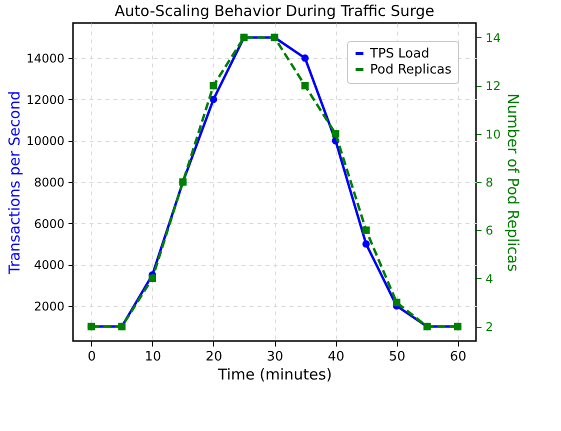 This screenshot has width=561, height=431. What do you see at coordinates (493, 86) in the screenshot?
I see `y2-tick-label: 12` at bounding box center [493, 86].